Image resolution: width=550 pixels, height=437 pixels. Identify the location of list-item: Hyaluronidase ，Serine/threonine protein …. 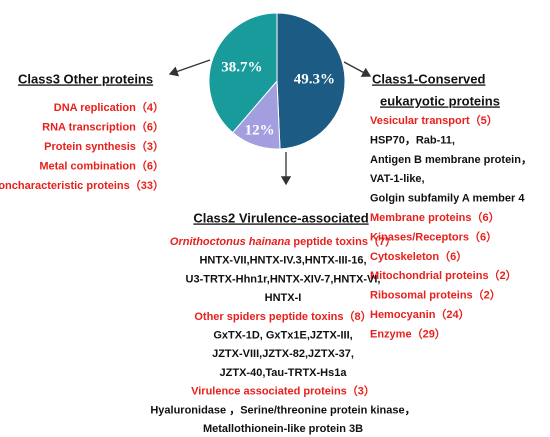
(282, 410).